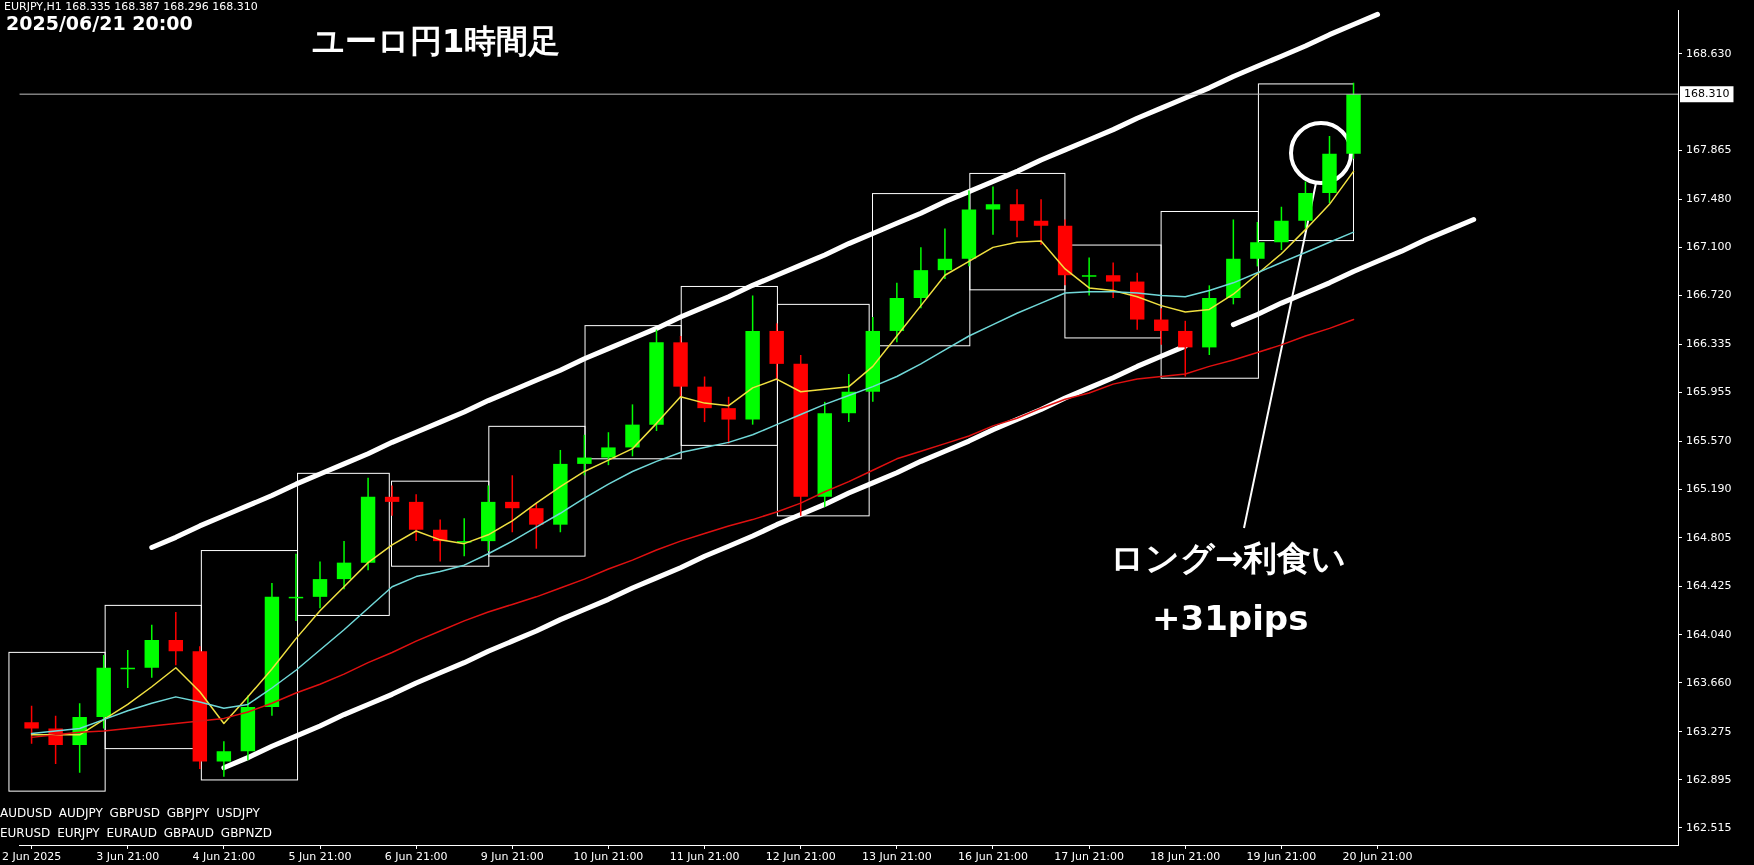  Describe the element at coordinates (1709, 682) in the screenshot. I see `y-tick-label: 163.660` at that location.